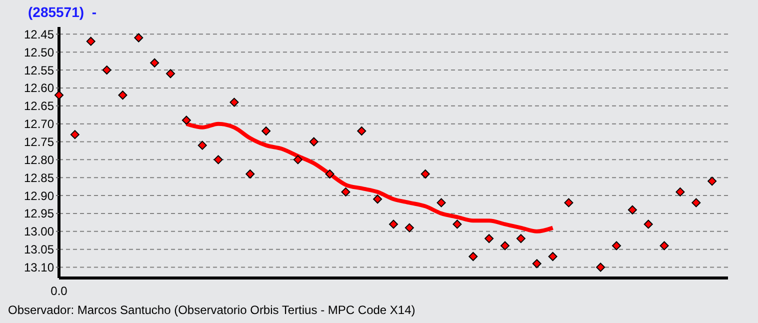 Image resolution: width=758 pixels, height=323 pixels. What do you see at coordinates (39, 142) in the screenshot?
I see `y-tick-label: 12.75` at bounding box center [39, 142].